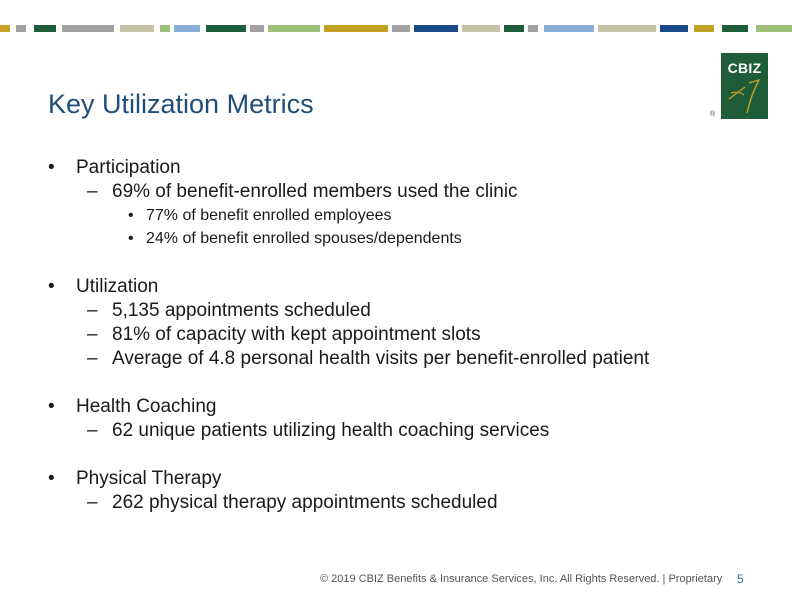 This screenshot has height=612, width=792. What do you see at coordinates (241, 310) in the screenshot?
I see `list-item: 5,135 appointments scheduled` at bounding box center [241, 310].